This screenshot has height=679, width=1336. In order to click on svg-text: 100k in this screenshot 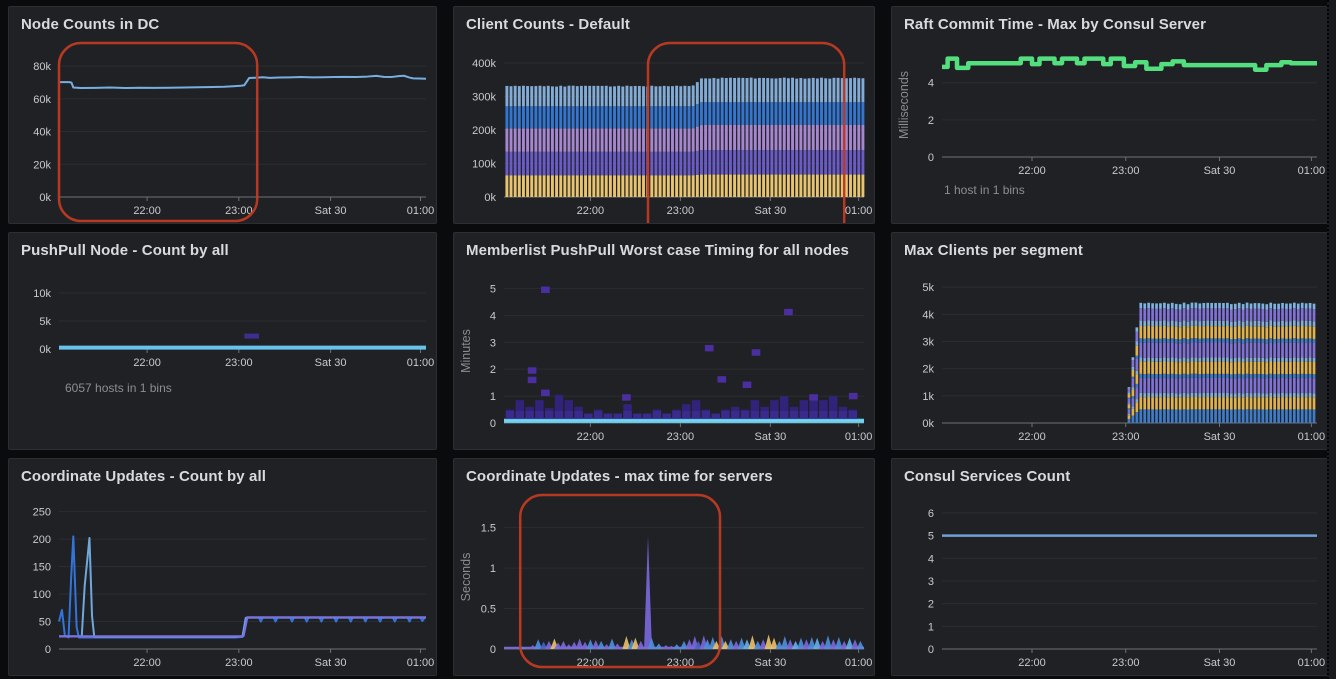, I will do `click(484, 165)`.